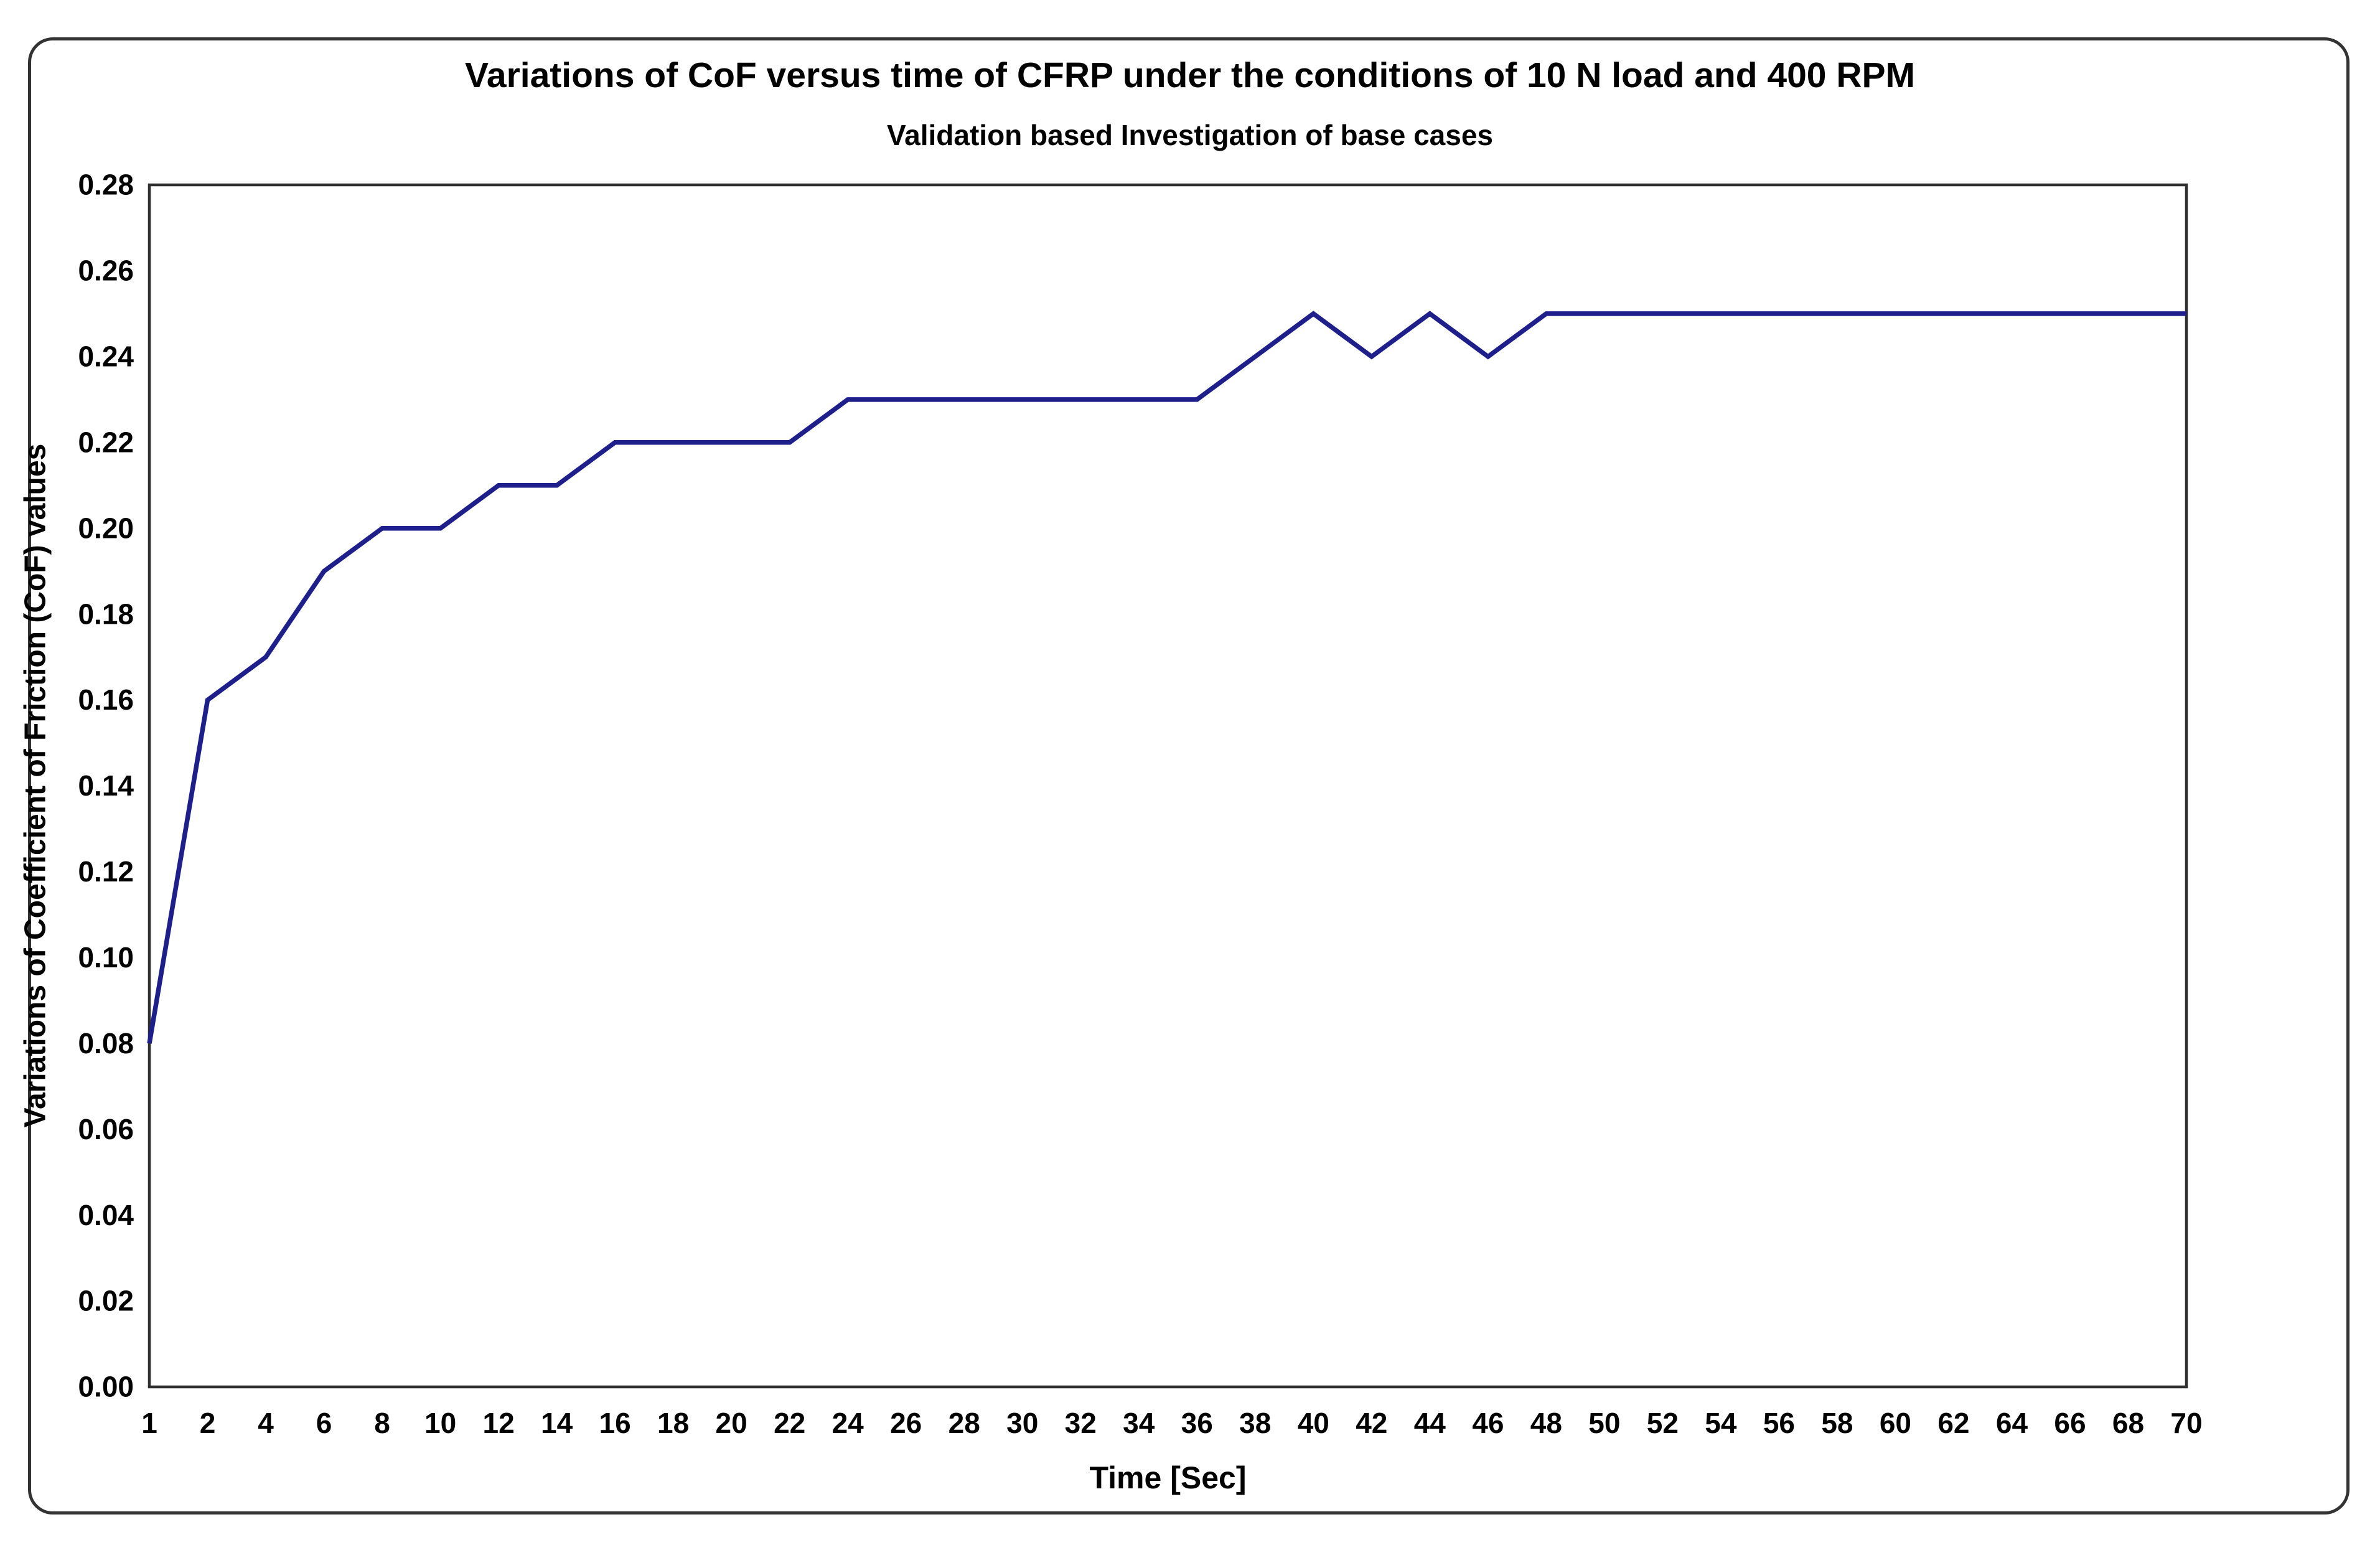 The height and width of the screenshot is (1545, 2380). Describe the element at coordinates (1372, 1423) in the screenshot. I see `x-tick-label: 42` at that location.